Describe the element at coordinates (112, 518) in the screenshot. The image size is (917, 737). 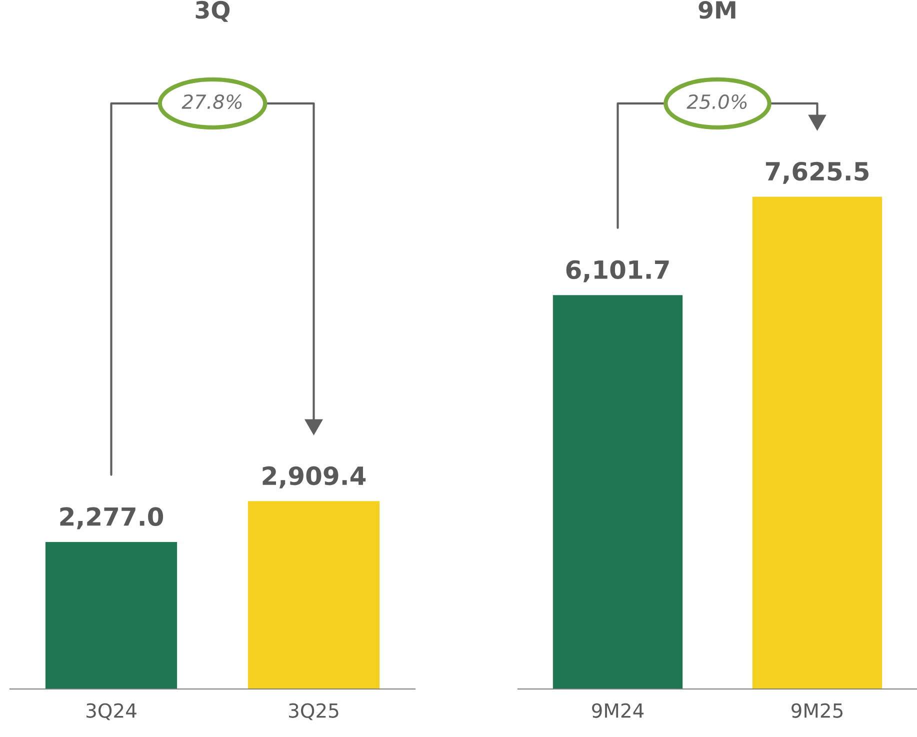
I see `data-label: 2,277.0` at that location.